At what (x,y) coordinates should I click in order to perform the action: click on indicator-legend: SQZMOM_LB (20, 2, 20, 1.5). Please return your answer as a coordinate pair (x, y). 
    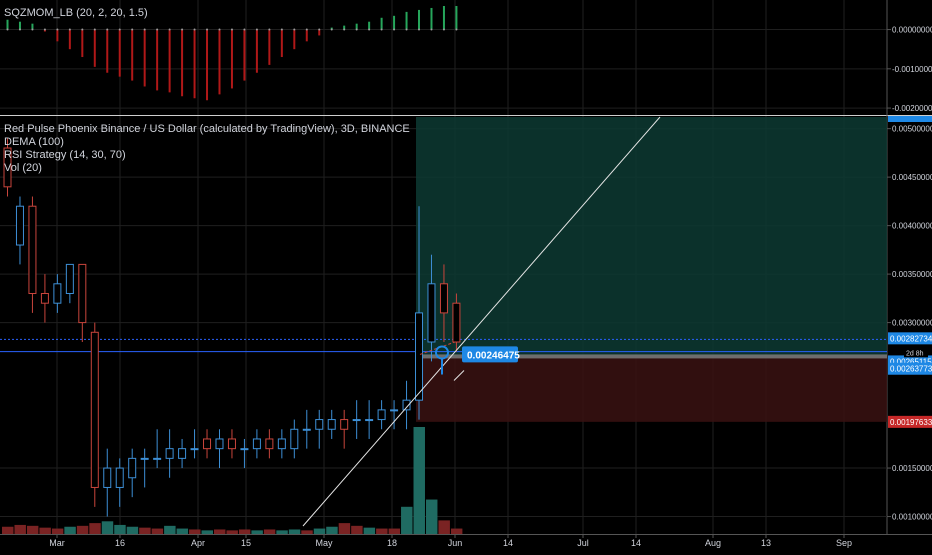
    Looking at the image, I should click on (76, 13).